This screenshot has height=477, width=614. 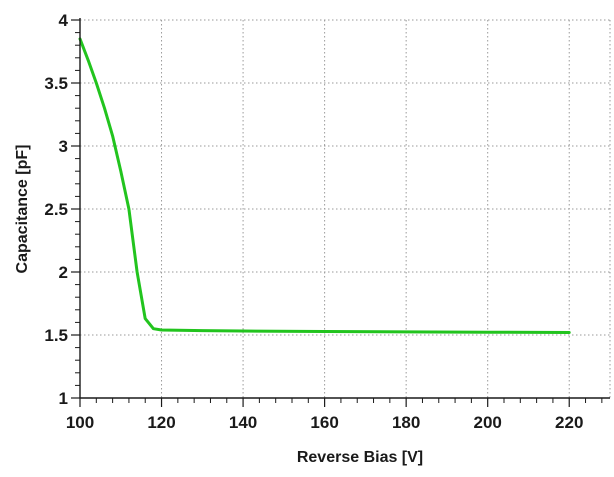 What do you see at coordinates (406, 422) in the screenshot?
I see `x-tick-label: 180` at bounding box center [406, 422].